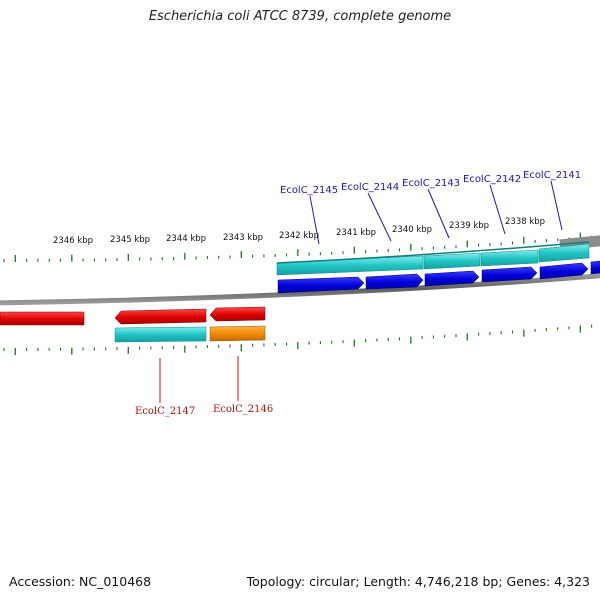 The image size is (600, 600). Describe the element at coordinates (469, 226) in the screenshot. I see `ruler-label: 2339 kbp` at that location.